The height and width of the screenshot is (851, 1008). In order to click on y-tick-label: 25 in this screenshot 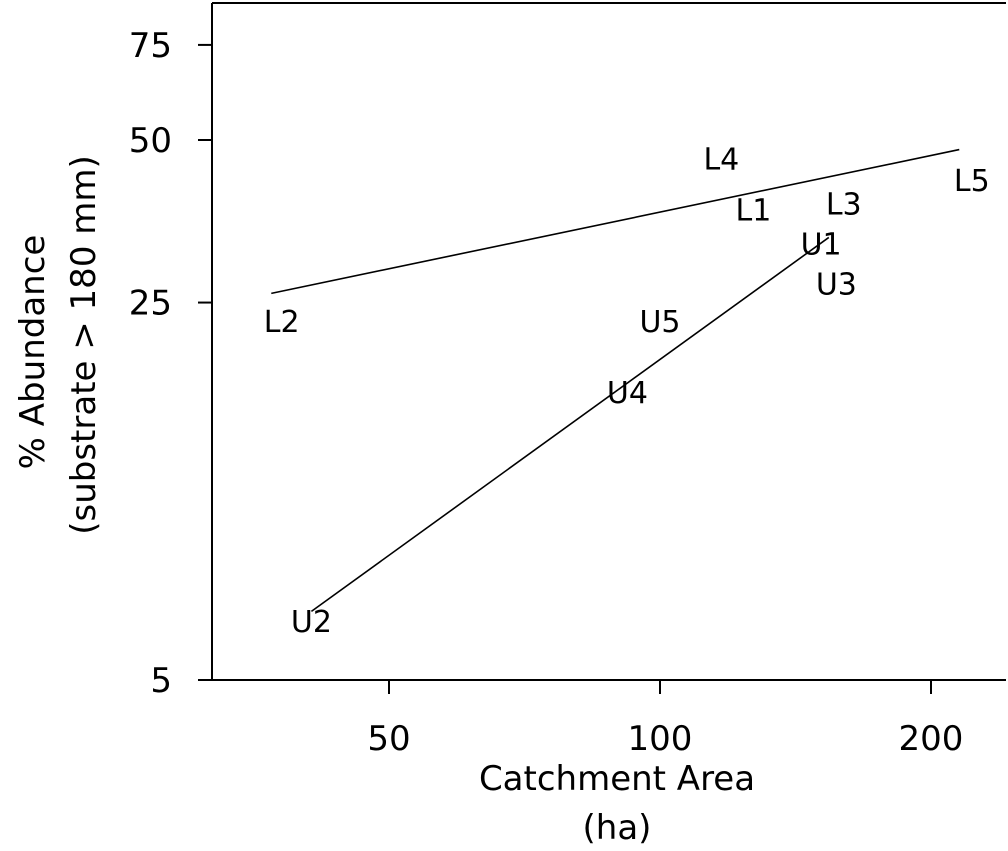, I will do `click(150, 304)`.